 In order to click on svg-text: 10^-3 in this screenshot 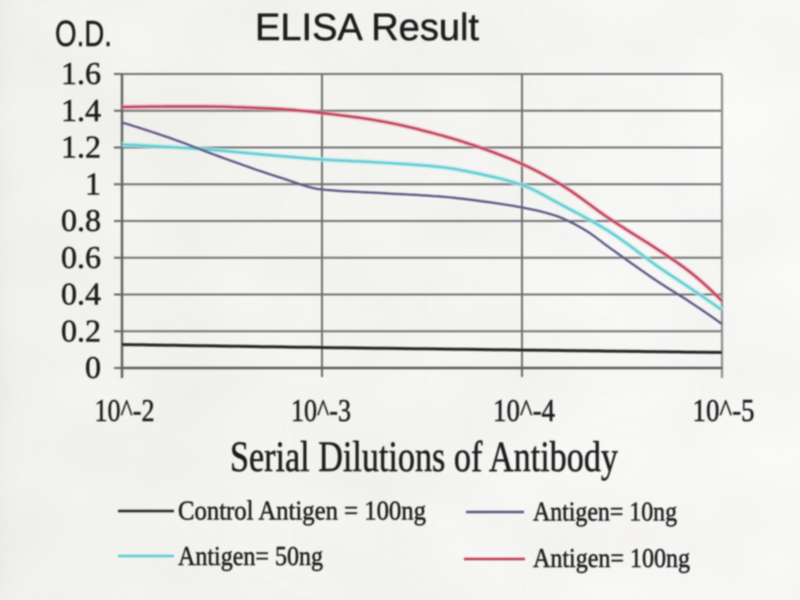, I will do `click(321, 410)`.